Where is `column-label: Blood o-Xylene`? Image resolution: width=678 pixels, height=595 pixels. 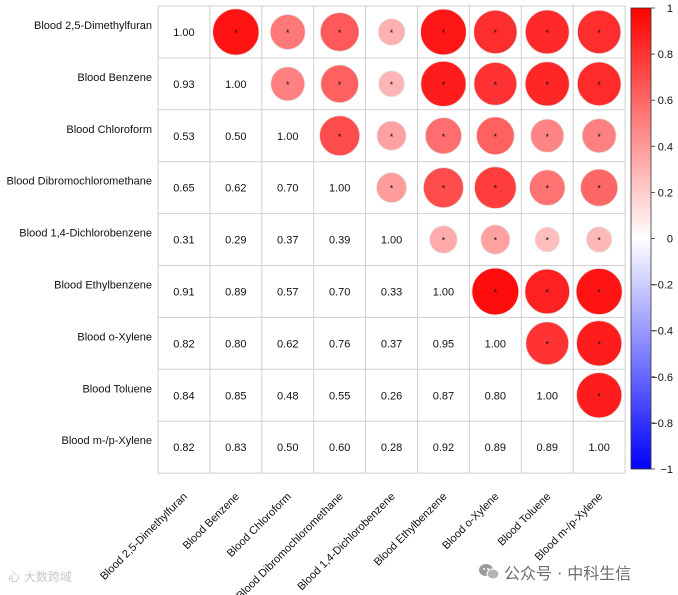 column-label: Blood o-Xylene is located at coordinates (470, 521).